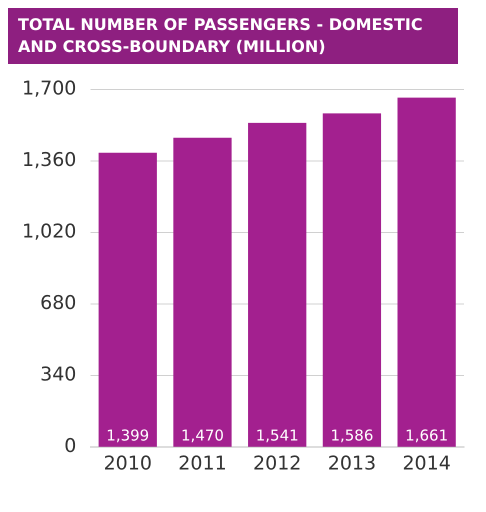 The width and height of the screenshot is (486, 512). What do you see at coordinates (202, 463) in the screenshot?
I see `x-tick-label: 2011` at bounding box center [202, 463].